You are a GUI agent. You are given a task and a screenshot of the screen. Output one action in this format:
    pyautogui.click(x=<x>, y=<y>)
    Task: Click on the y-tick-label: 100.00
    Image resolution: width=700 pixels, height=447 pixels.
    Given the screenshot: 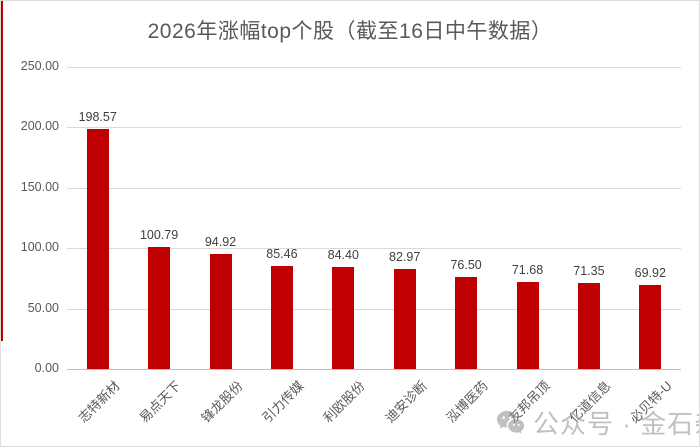 What is the action you would take?
    pyautogui.click(x=39, y=247)
    